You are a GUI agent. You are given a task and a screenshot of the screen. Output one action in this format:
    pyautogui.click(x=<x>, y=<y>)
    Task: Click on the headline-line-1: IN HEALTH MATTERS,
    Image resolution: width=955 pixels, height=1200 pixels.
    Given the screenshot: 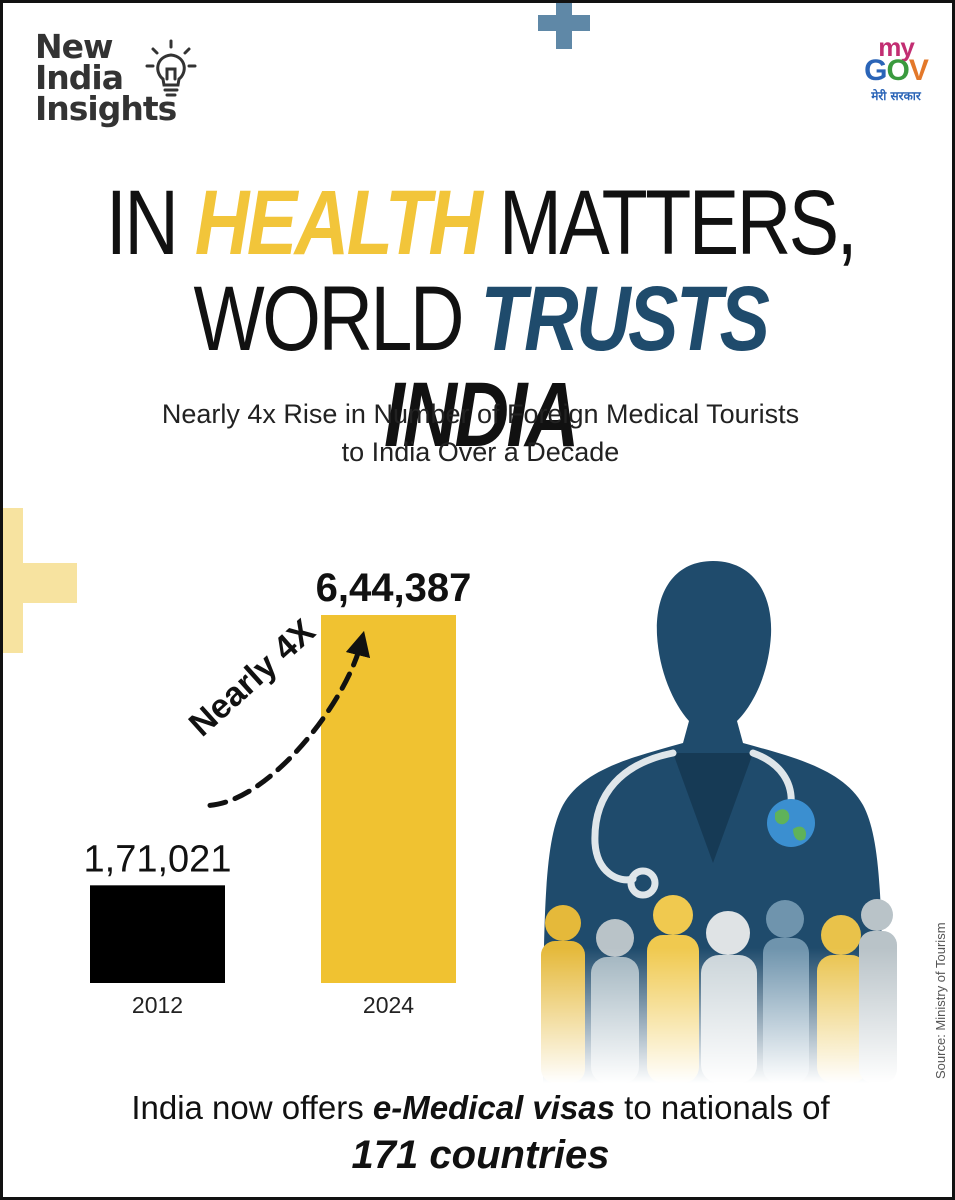 What is the action you would take?
    pyautogui.click(x=480, y=223)
    